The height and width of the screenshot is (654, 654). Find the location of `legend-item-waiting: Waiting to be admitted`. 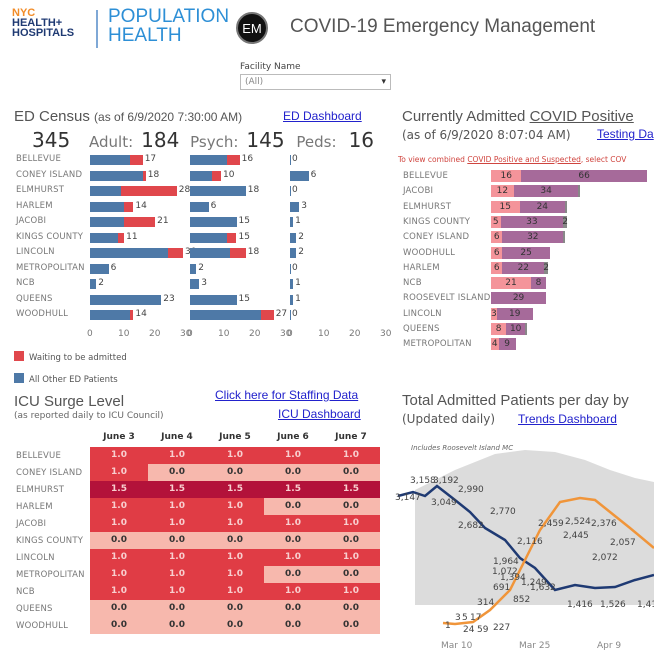

legend-item-waiting: Waiting to be admitted is located at coordinates (70, 354).